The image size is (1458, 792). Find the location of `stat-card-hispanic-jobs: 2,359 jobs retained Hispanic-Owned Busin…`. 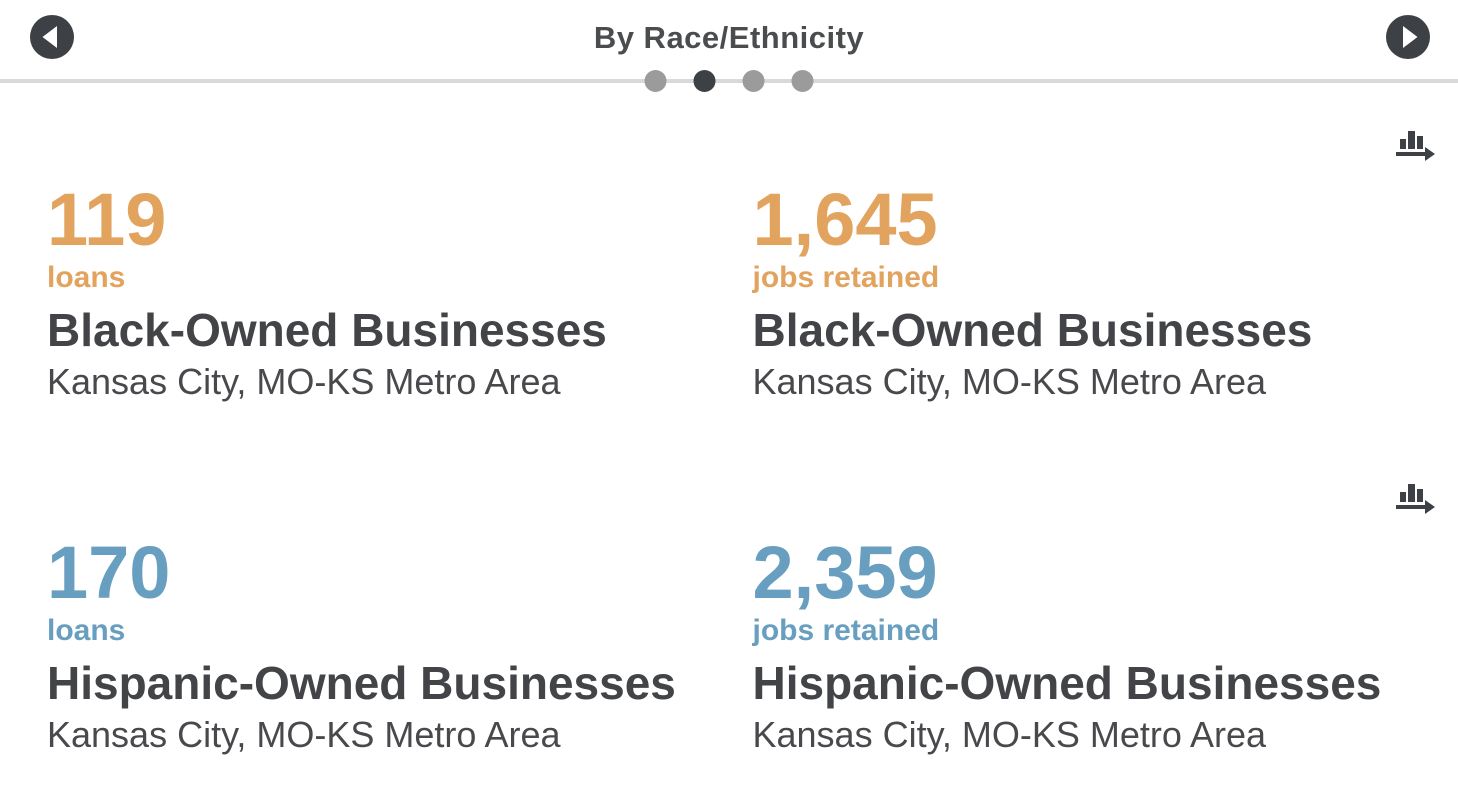

stat-card-hispanic-jobs: 2,359 jobs retained Hispanic-Owned Busin… is located at coordinates (1105, 644).